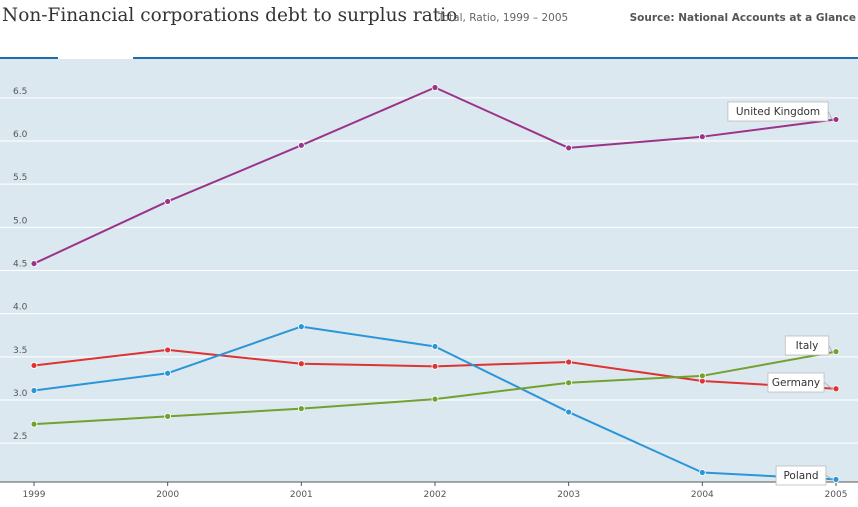  I want to click on y-tick-label: 4.5, so click(20, 265).